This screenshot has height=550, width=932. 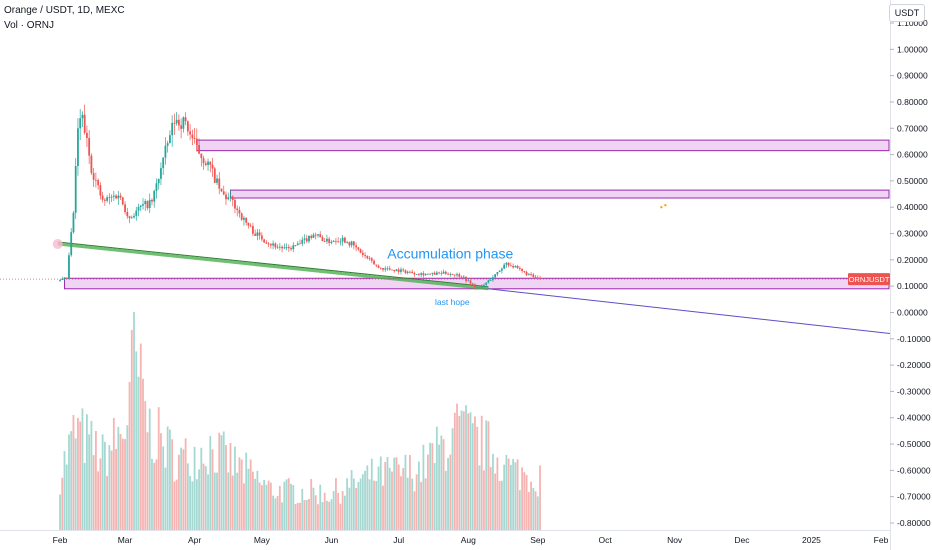 I want to click on anchor-dot, so click(x=57, y=244).